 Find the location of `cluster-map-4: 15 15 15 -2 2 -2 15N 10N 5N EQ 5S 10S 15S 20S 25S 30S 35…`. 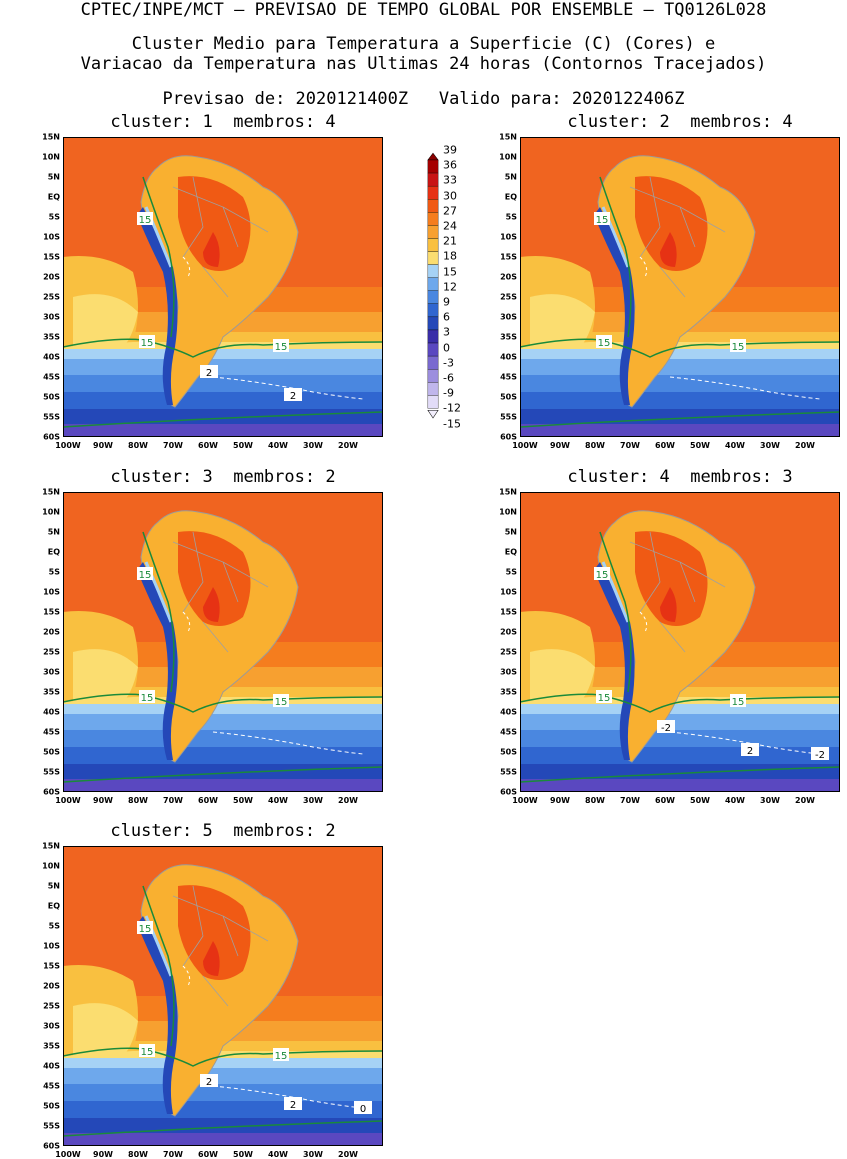

cluster-map-4: 15 15 15 -2 2 -2 15N 10N 5N EQ 5S 10S 15S 20S 25S 30S 35… is located at coordinates (669, 646).